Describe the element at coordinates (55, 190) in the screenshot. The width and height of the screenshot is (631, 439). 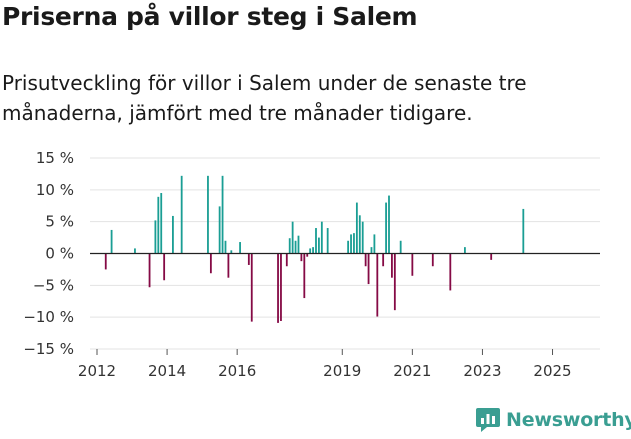
I see `y-tick-label: 10 %` at that location.